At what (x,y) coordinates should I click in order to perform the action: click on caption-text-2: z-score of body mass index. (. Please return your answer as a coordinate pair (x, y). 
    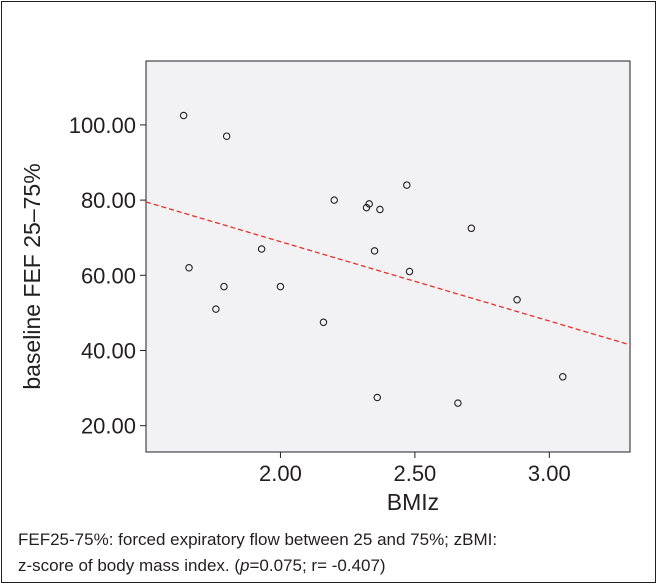
    Looking at the image, I should click on (129, 565).